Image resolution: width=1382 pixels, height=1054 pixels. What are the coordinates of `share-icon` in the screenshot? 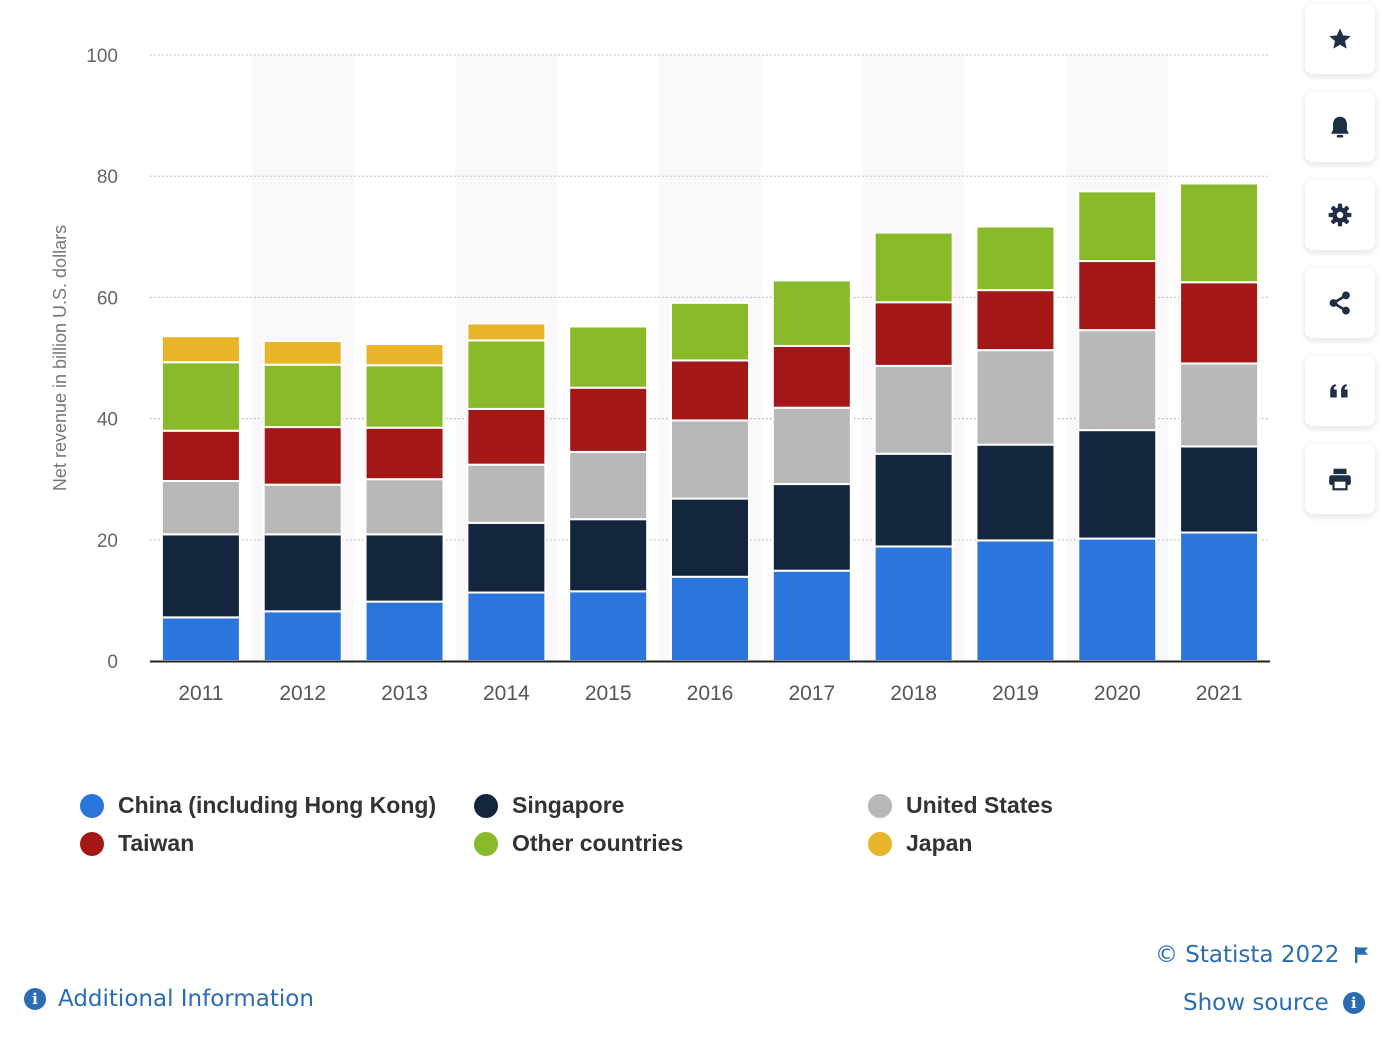 It's located at (1339, 303).